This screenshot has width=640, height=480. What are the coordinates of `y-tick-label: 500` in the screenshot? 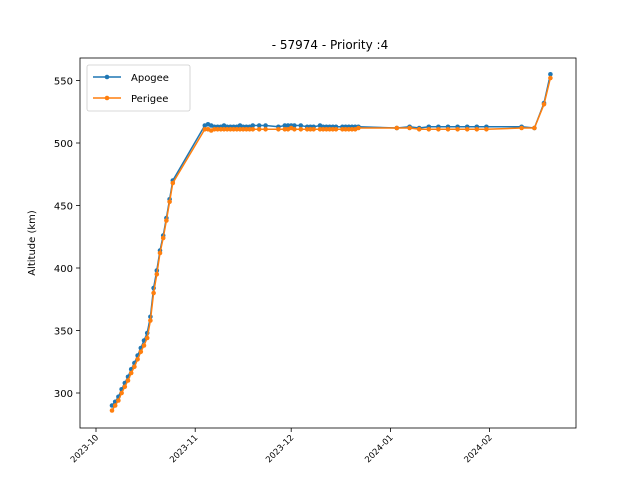 It's located at (63, 144).